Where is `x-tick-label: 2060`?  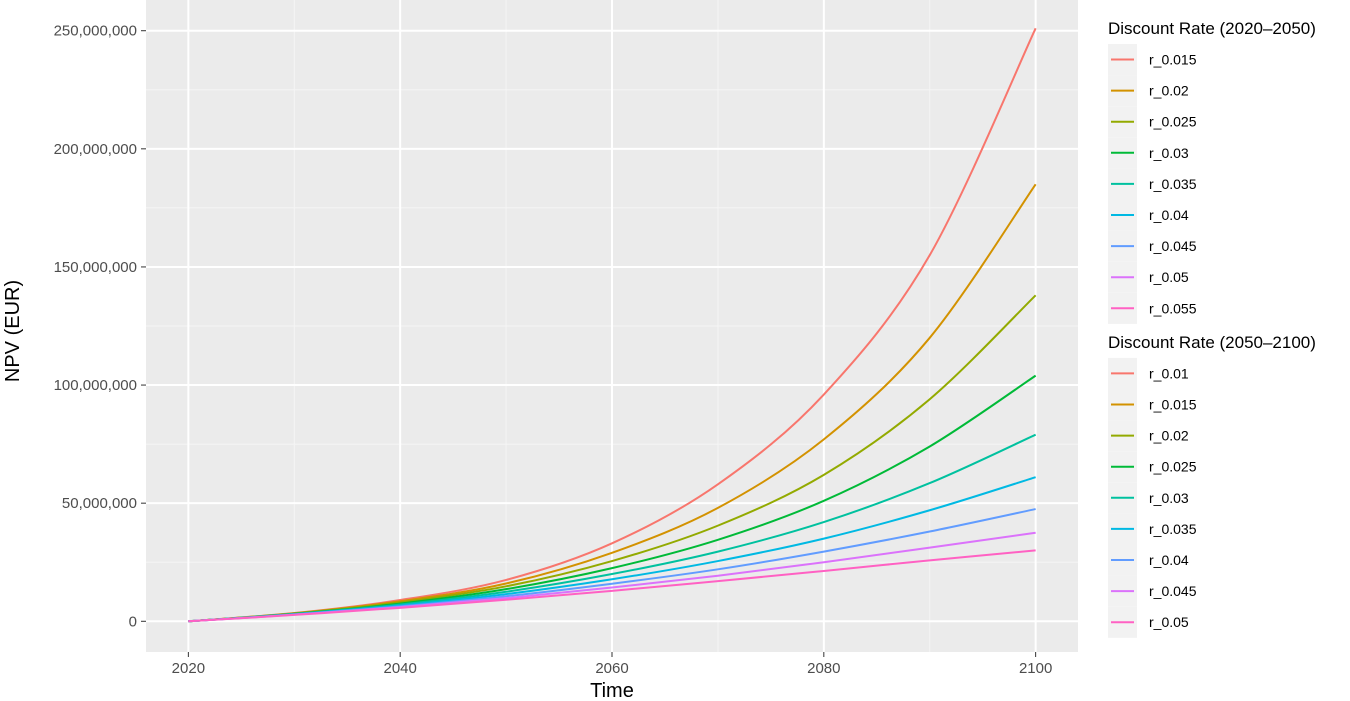 x-tick-label: 2060 is located at coordinates (611, 668).